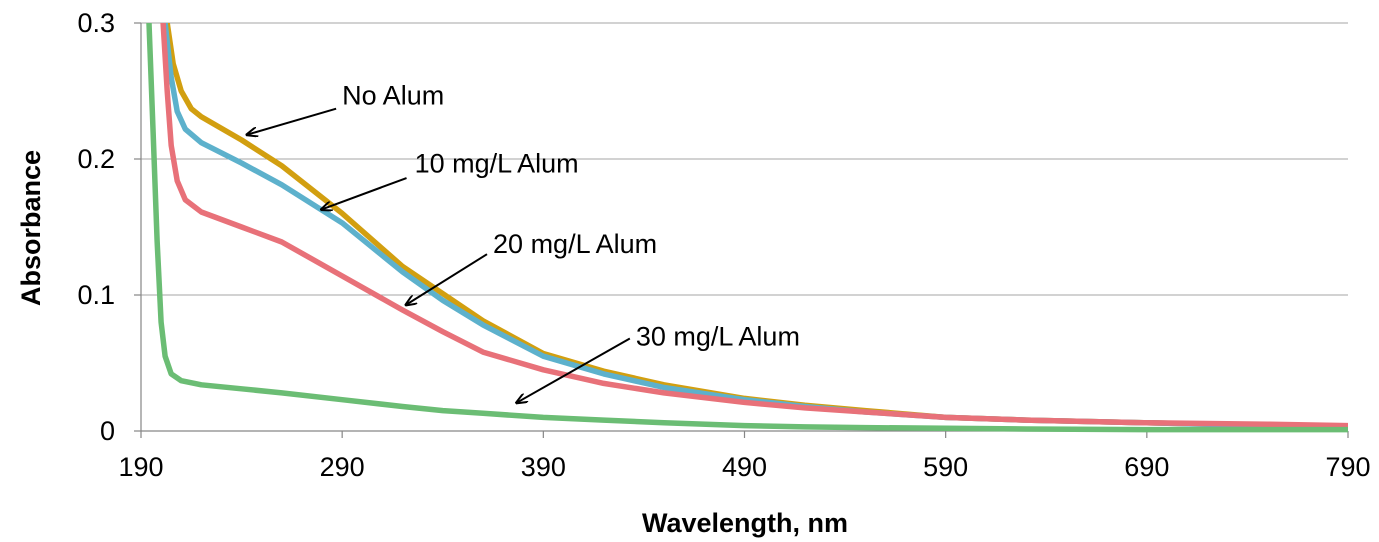 Image resolution: width=1379 pixels, height=542 pixels. What do you see at coordinates (497, 164) in the screenshot?
I see `annotation-label-2: 10 mg/L Alum` at bounding box center [497, 164].